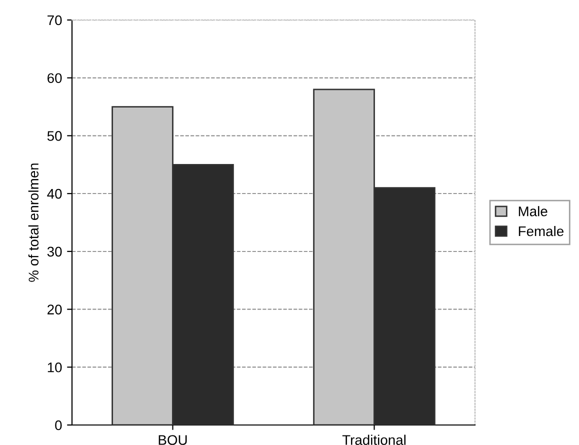  I want to click on x-tick-label: BOU, so click(172, 440).